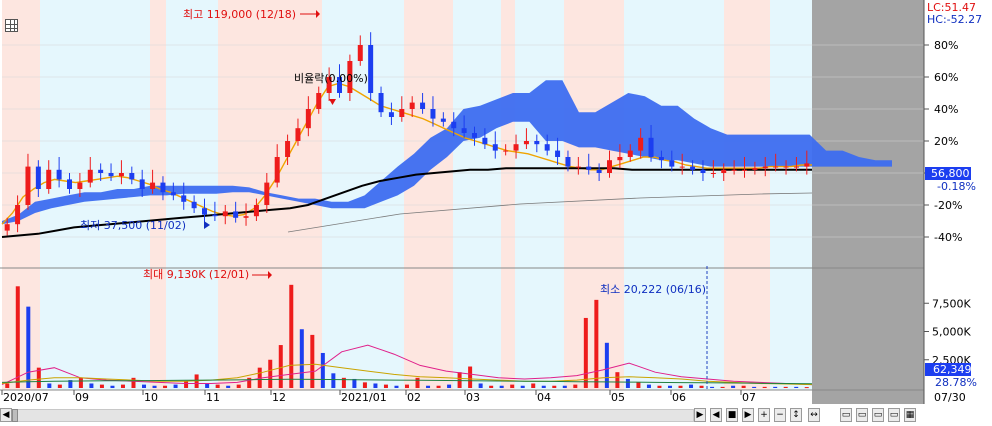 The image size is (992, 426). I want to click on scroll-right-button: ▶, so click(700, 415).